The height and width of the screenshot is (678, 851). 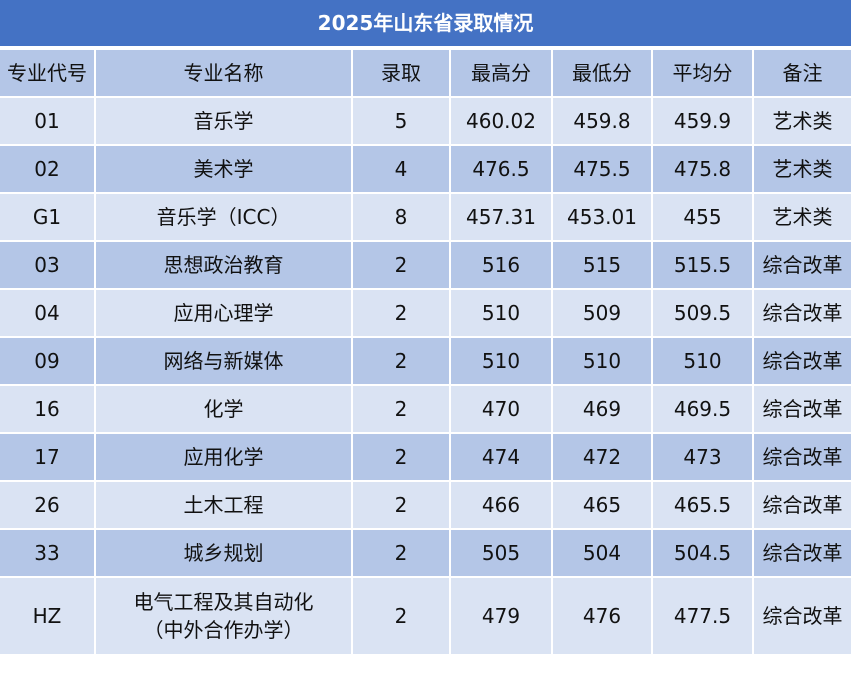 What do you see at coordinates (223, 457) in the screenshot?
I see `table-cell: 应用化学` at bounding box center [223, 457].